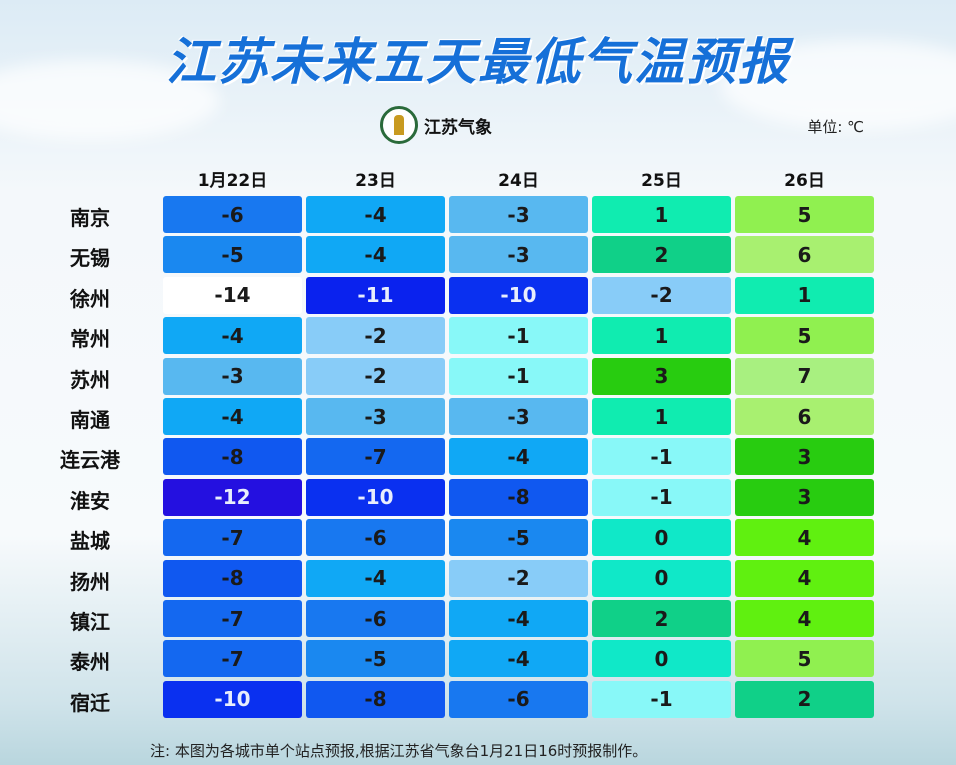 This screenshot has width=956, height=765. I want to click on city-label: 泰州, so click(90, 662).